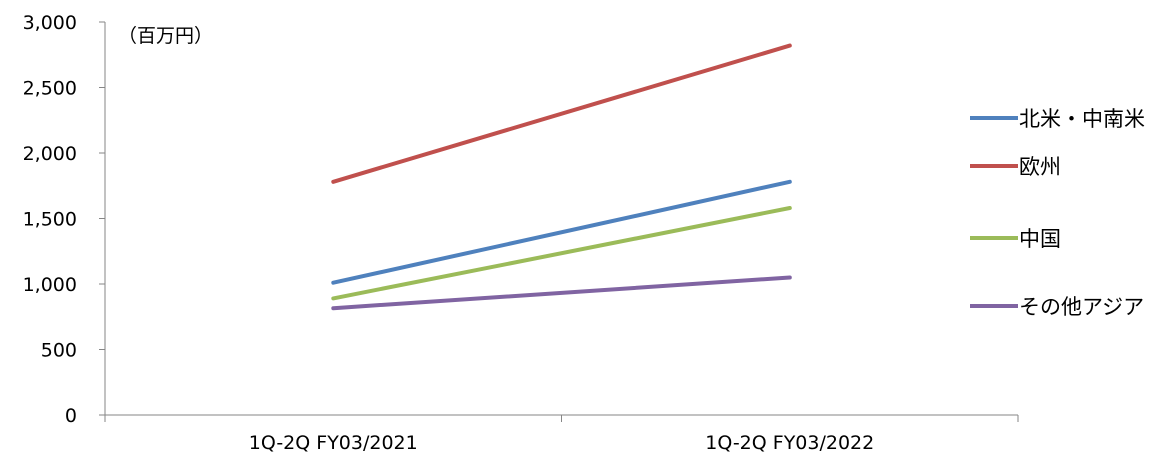 Image resolution: width=1162 pixels, height=456 pixels. Describe the element at coordinates (1040, 239) in the screenshot. I see `legend-label: 中国` at that location.